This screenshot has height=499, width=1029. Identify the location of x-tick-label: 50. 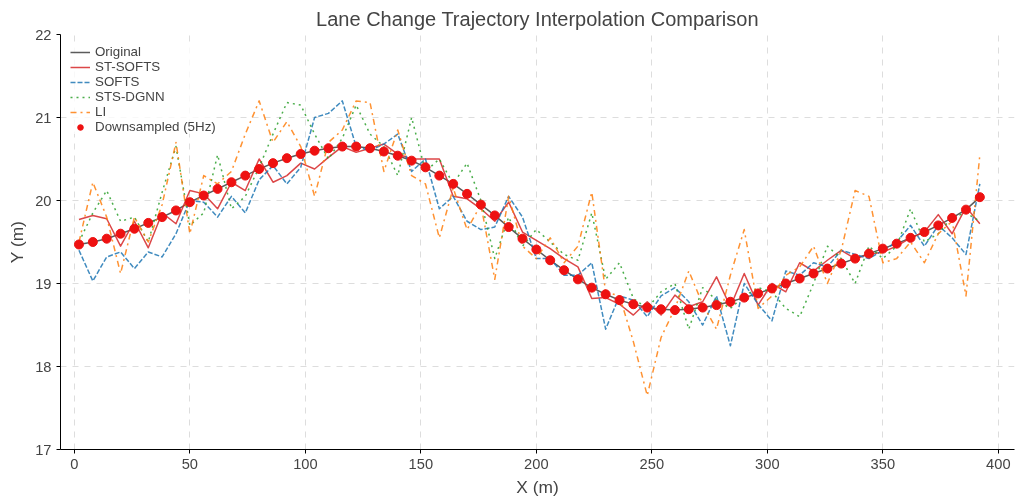
(190, 463).